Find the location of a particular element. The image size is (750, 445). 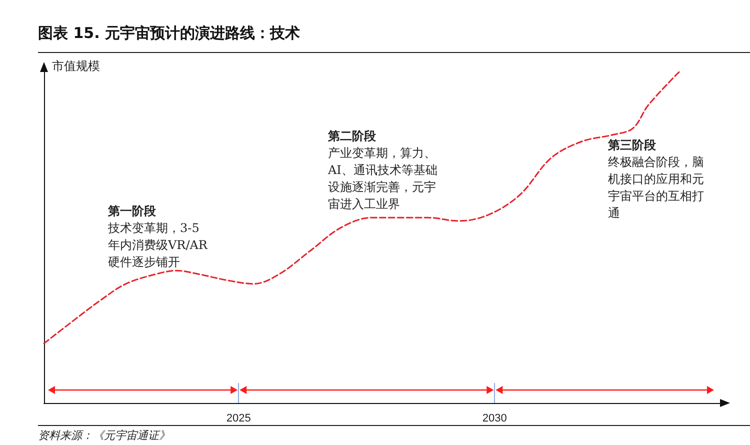

chart-title: 图表 15. 元宇宙预计的演进路线：技术 is located at coordinates (169, 33).